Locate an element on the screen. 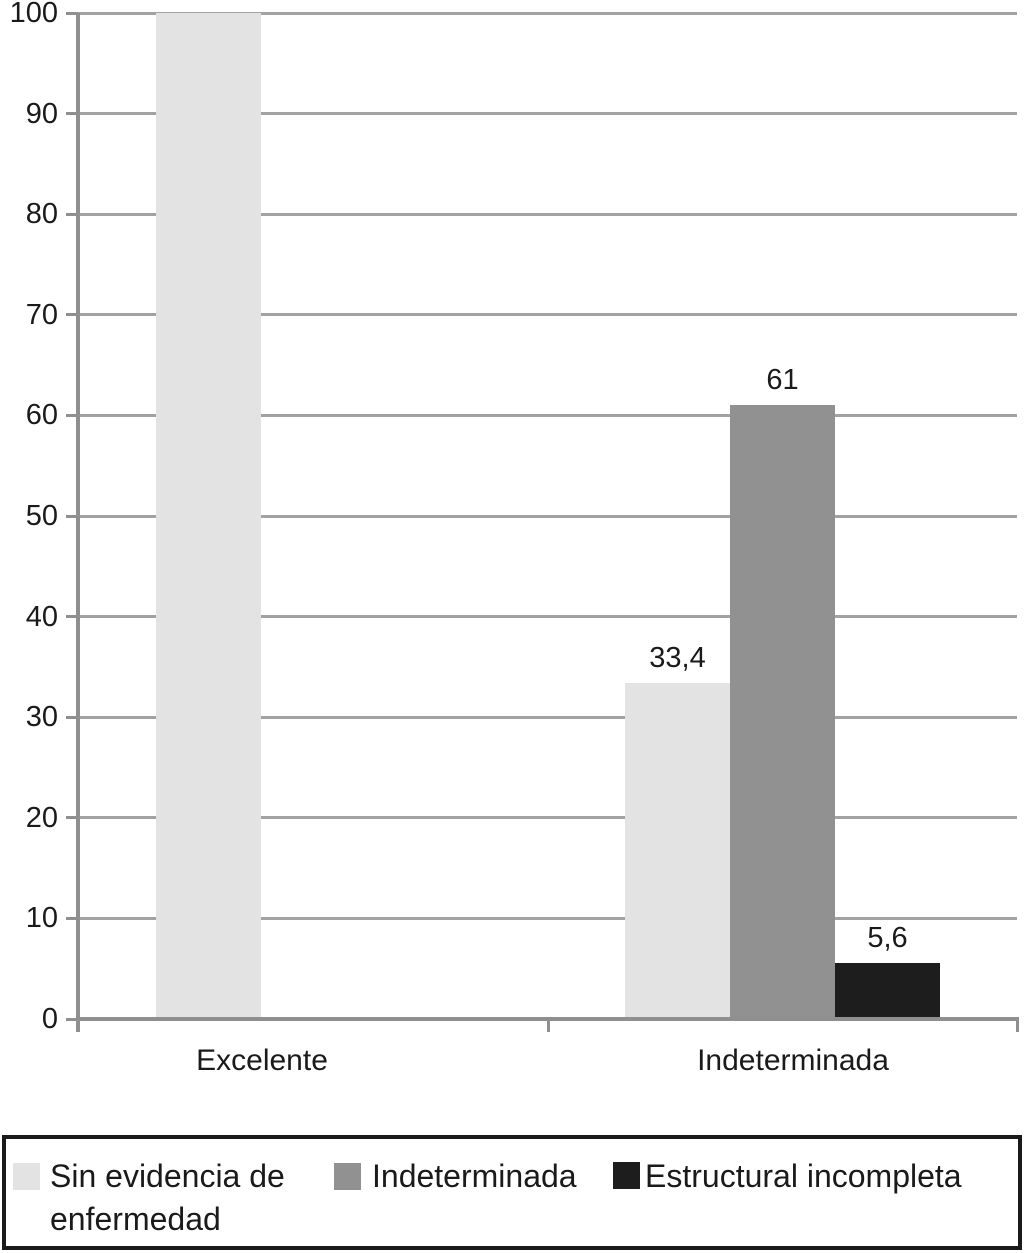 This screenshot has height=1253, width=1024. bar-value-label: 61 is located at coordinates (782, 380).